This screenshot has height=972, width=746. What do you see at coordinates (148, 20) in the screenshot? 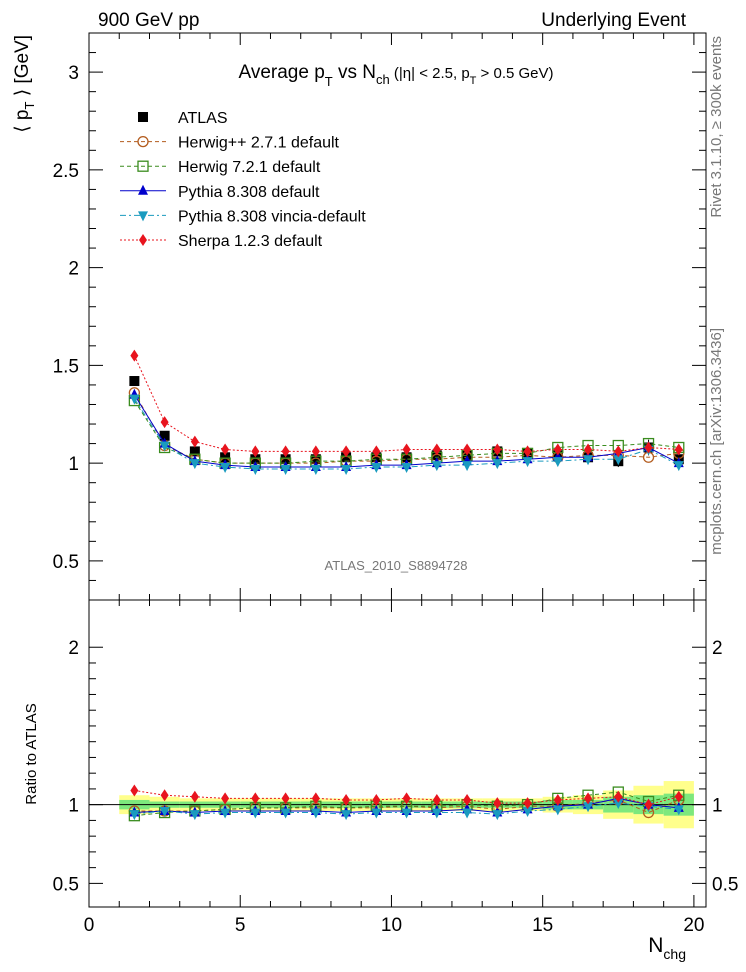
I see `header-left: 900 GeV pp` at bounding box center [148, 20].